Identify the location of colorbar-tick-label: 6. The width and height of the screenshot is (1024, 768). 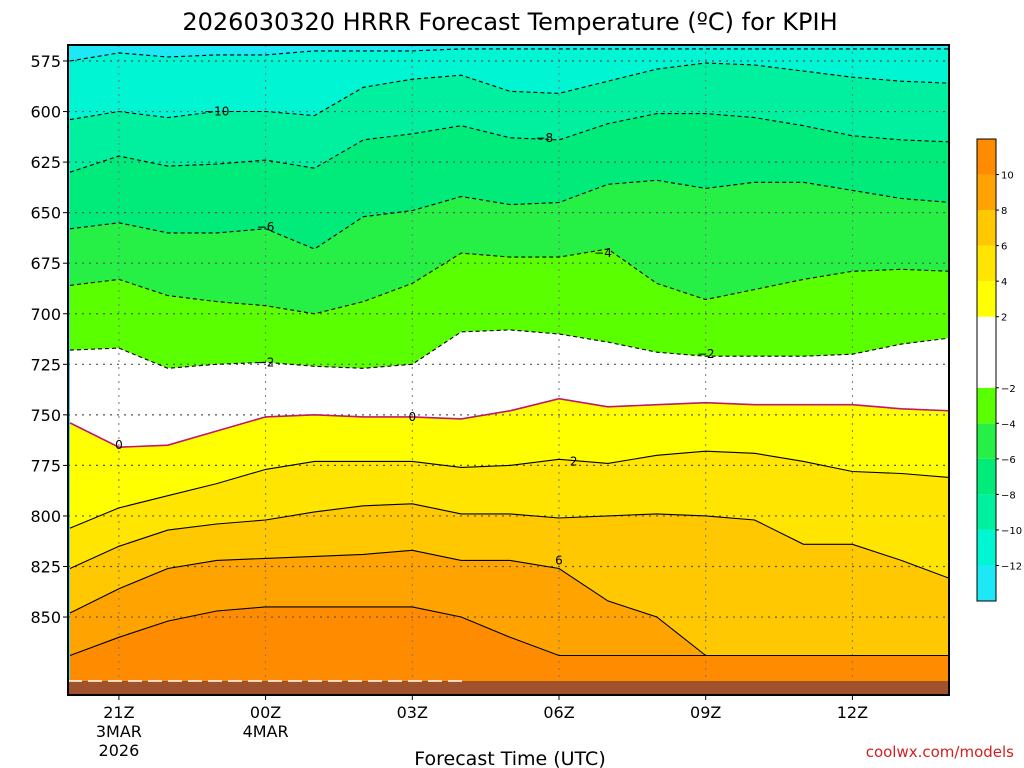
(1004, 247).